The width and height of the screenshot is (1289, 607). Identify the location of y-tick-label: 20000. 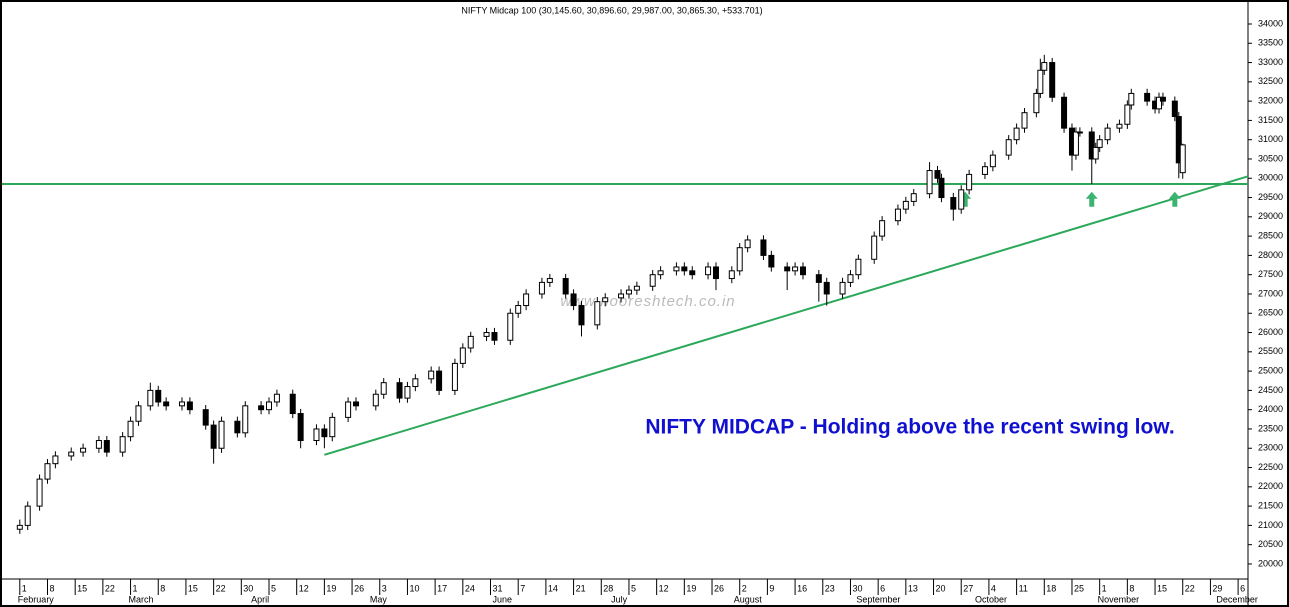
(1270, 563).